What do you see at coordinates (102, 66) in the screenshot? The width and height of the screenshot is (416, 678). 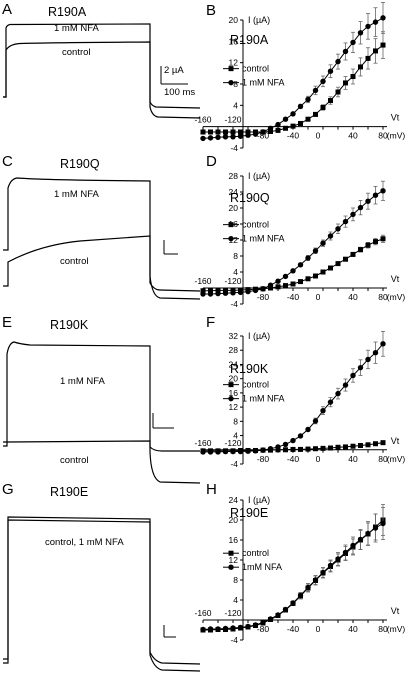 I see `trace-a-nfa` at bounding box center [102, 66].